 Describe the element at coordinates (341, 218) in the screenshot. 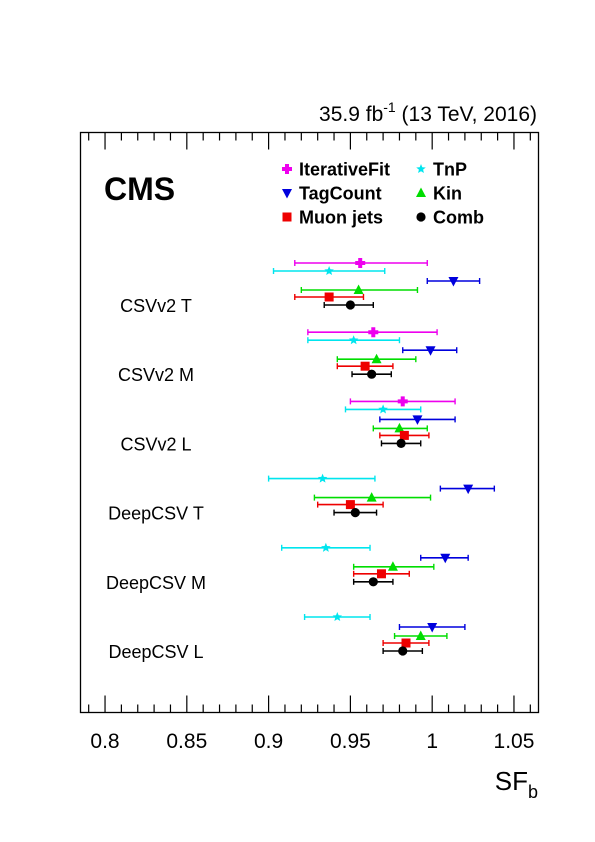

I see `legend-label-muon-jets: Muon jets` at that location.